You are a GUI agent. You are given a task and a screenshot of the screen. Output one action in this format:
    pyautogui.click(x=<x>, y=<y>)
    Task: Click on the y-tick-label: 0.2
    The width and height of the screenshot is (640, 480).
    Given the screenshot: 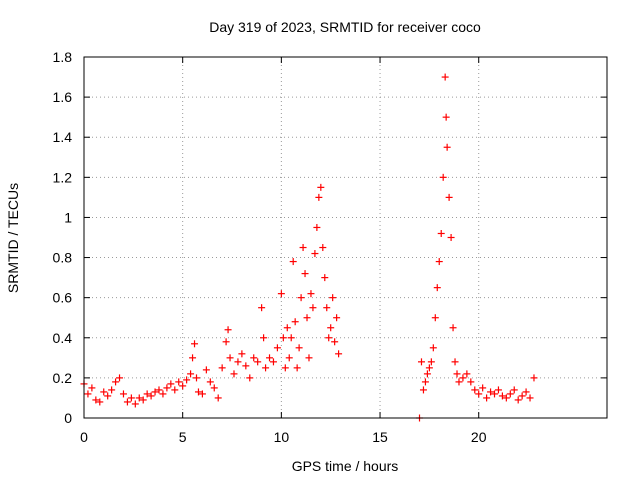 What is the action you would take?
    pyautogui.click(x=63, y=378)
    